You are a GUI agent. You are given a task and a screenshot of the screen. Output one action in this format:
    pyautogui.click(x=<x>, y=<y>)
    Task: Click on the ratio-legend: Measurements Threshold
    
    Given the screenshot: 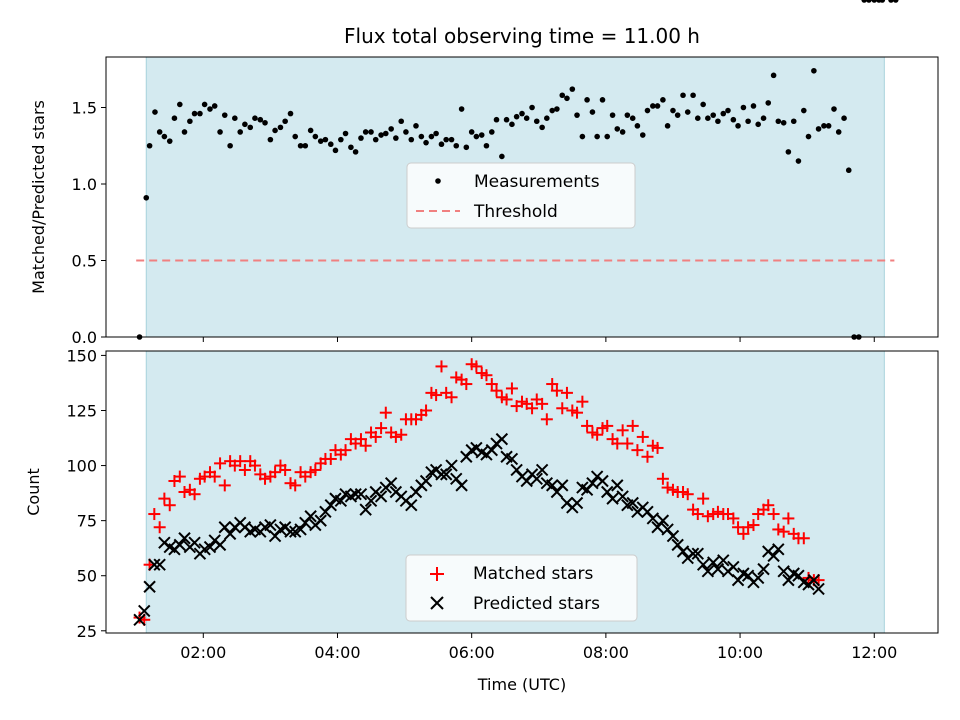 What is the action you would take?
    pyautogui.click(x=521, y=195)
    